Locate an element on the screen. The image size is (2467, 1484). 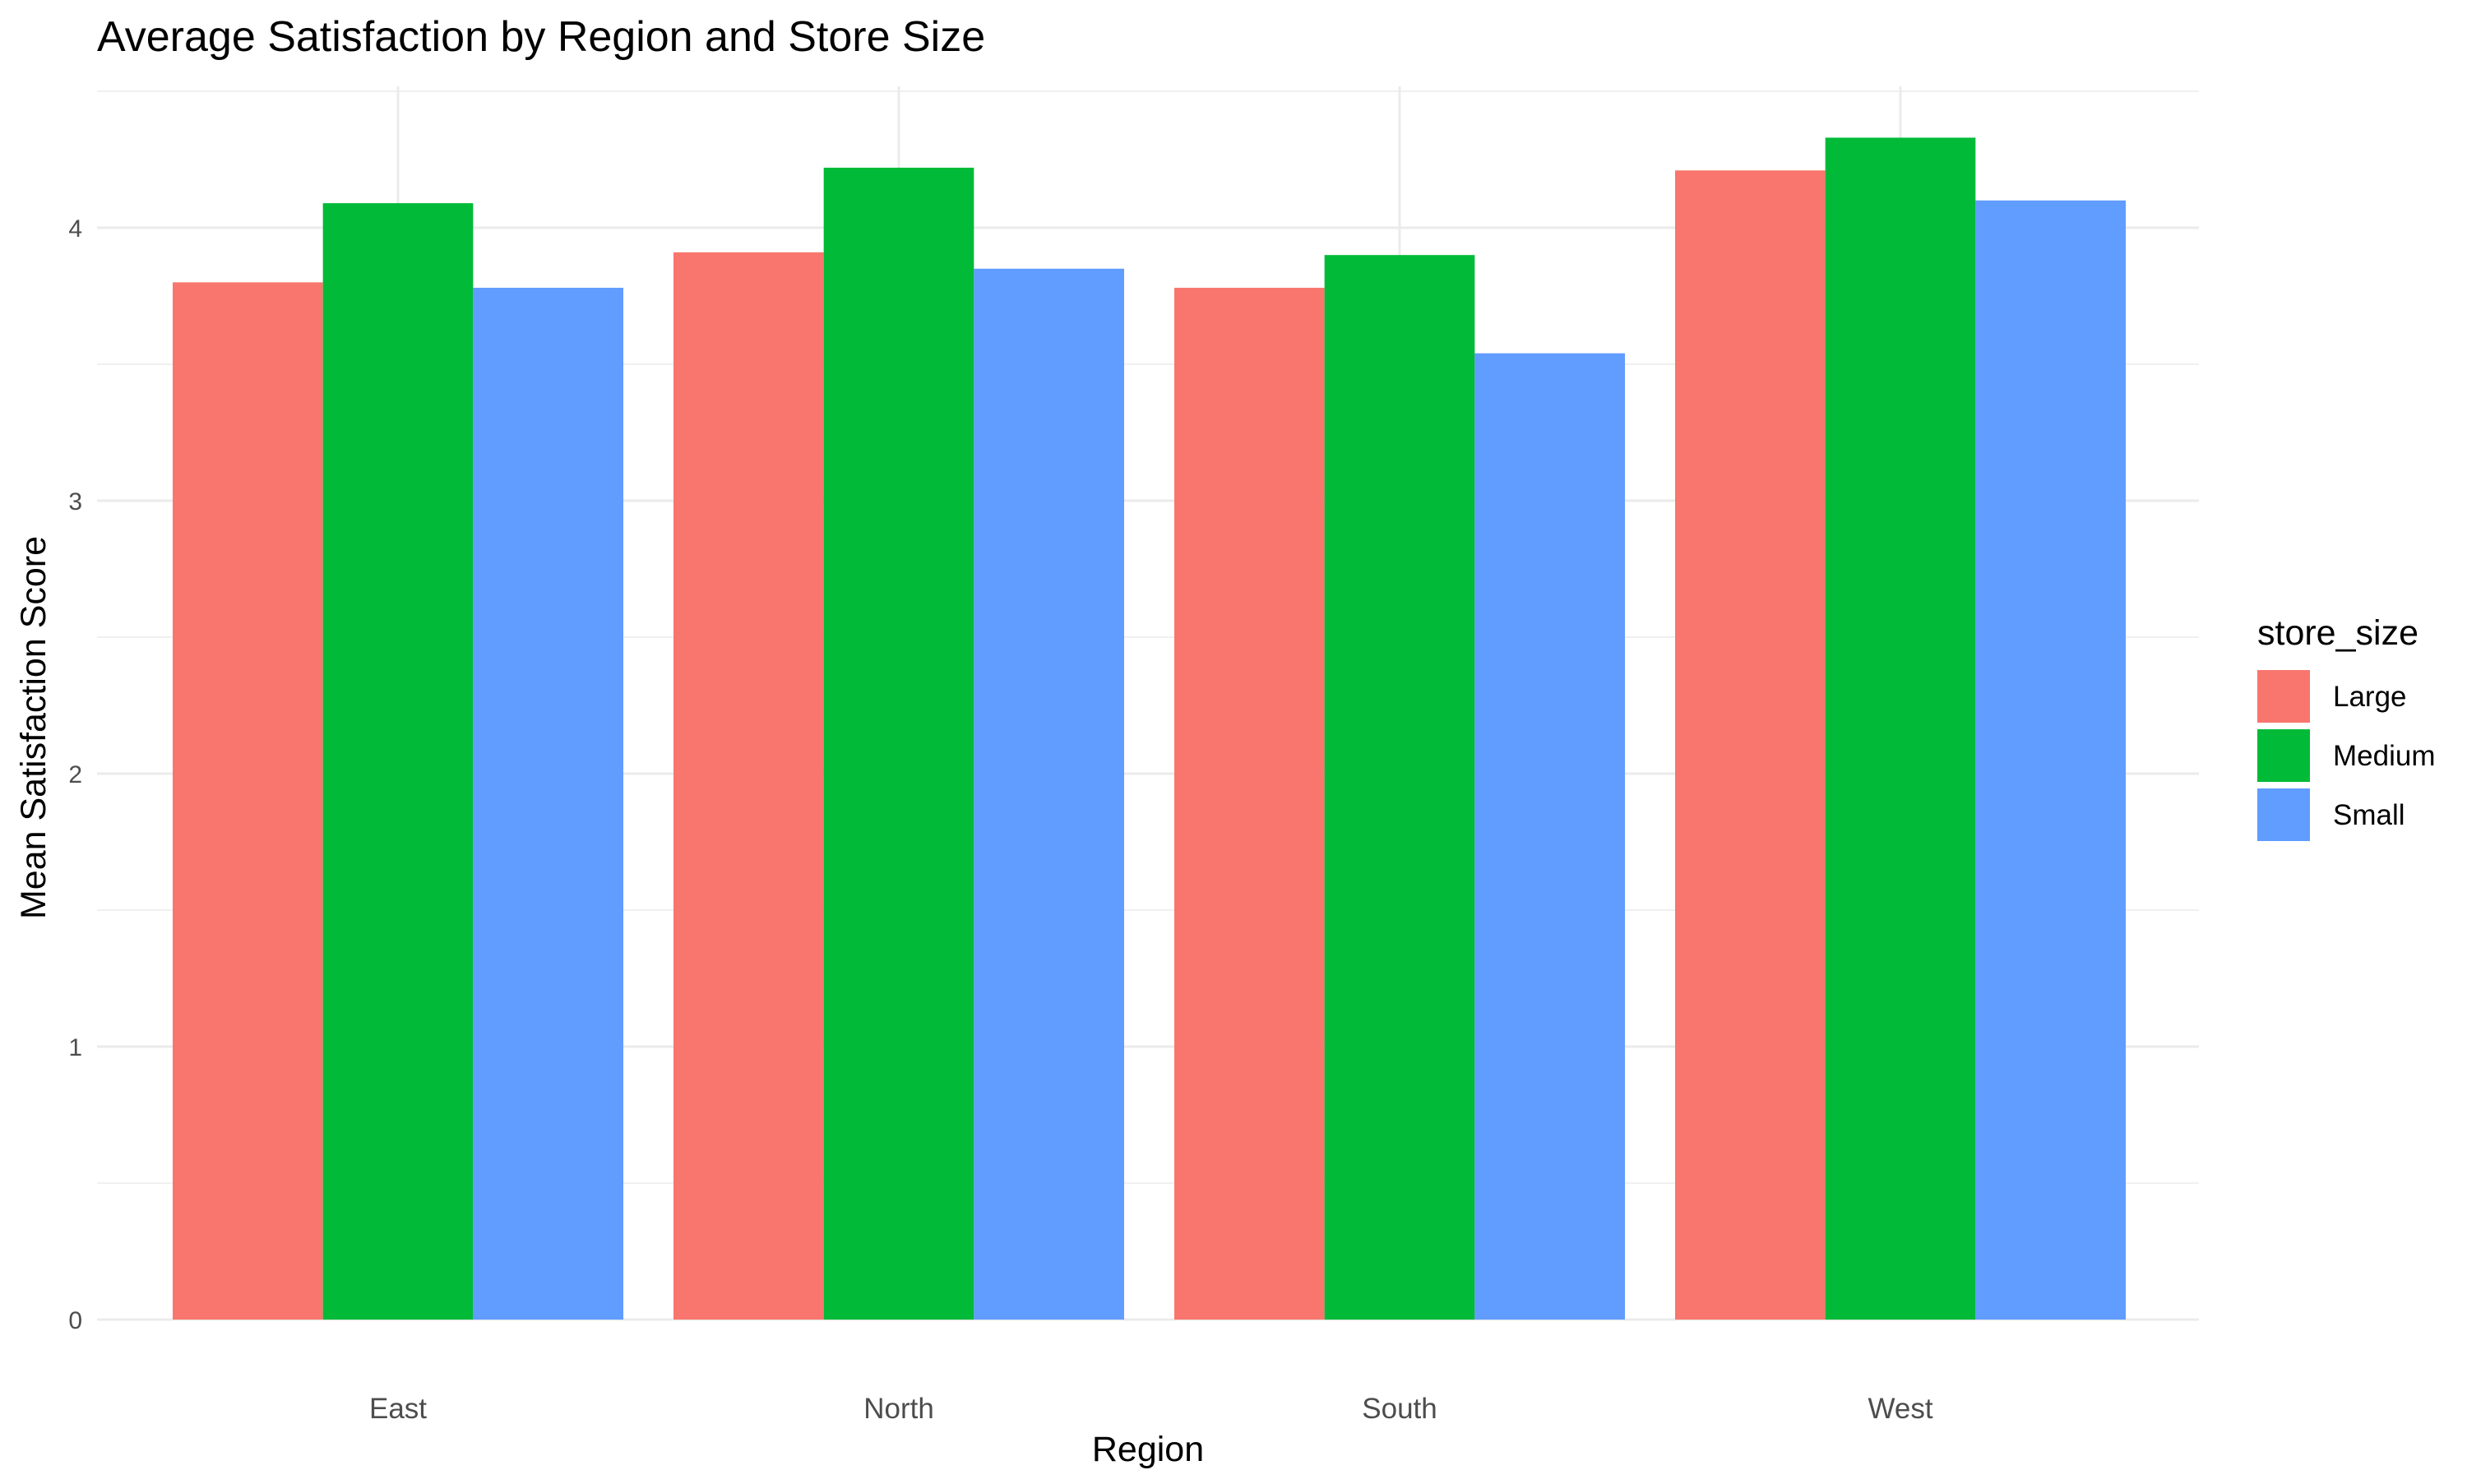
y-tick-label: 4 is located at coordinates (75, 229).